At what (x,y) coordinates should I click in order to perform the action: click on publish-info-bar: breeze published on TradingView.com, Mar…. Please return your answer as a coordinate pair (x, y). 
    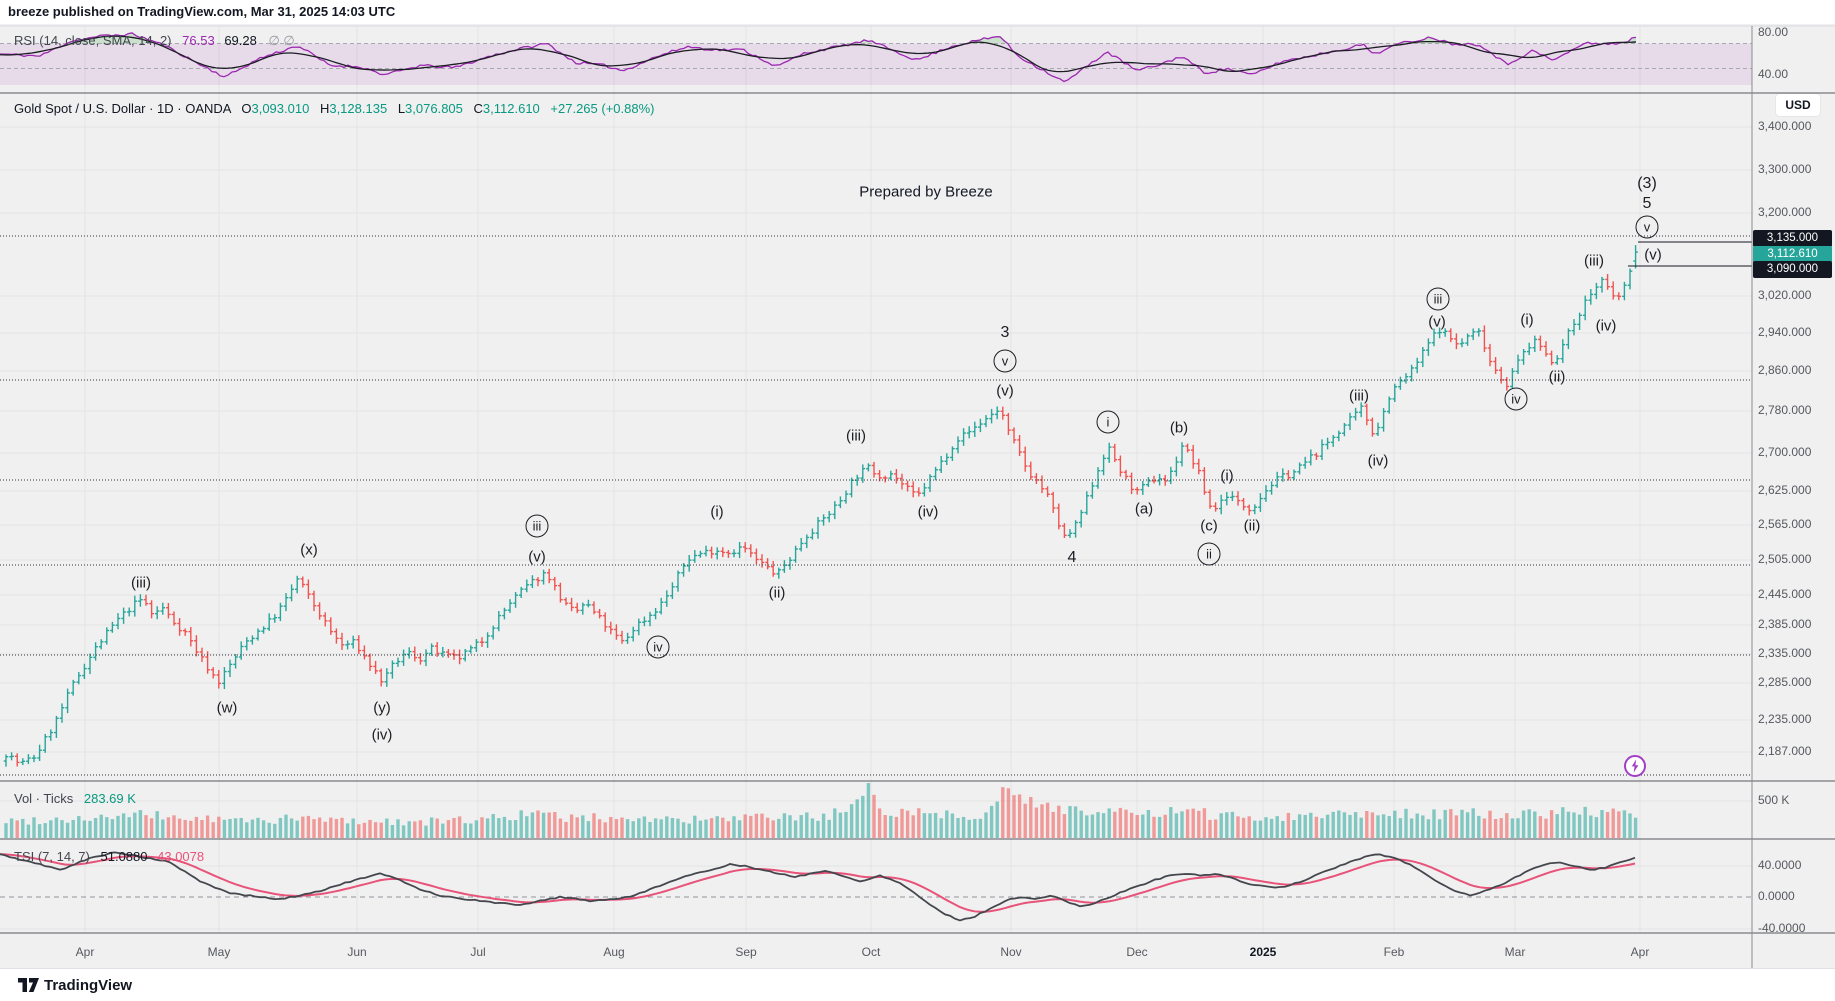
    Looking at the image, I should click on (917, 12).